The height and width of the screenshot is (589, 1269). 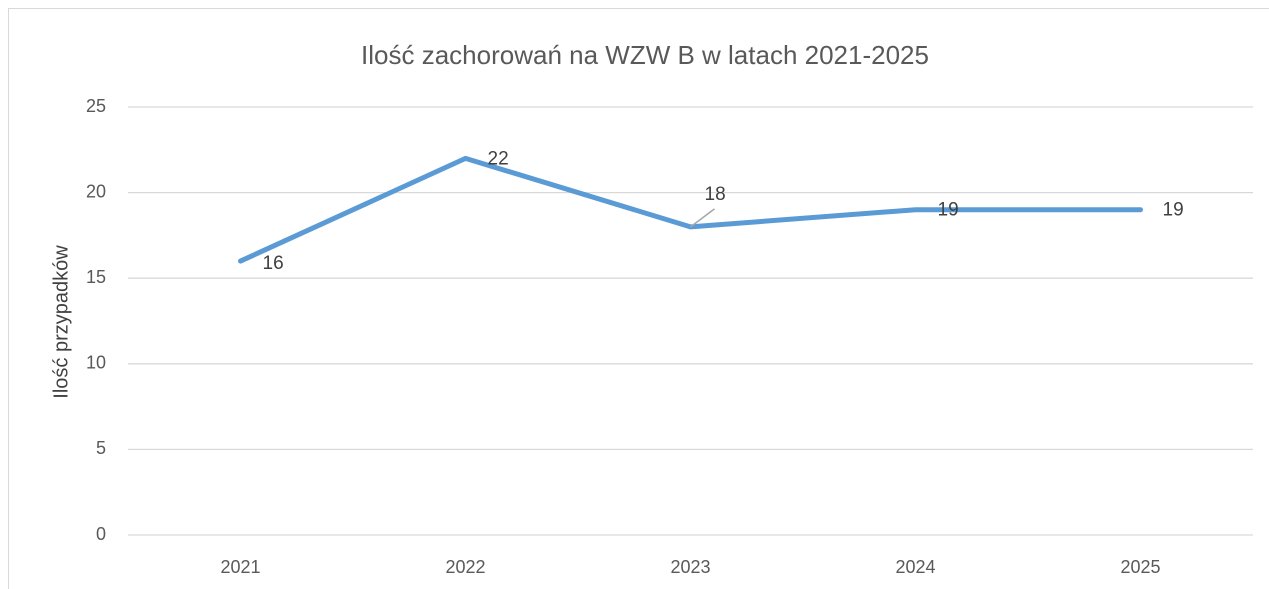 I want to click on leader-line, so click(x=702, y=218).